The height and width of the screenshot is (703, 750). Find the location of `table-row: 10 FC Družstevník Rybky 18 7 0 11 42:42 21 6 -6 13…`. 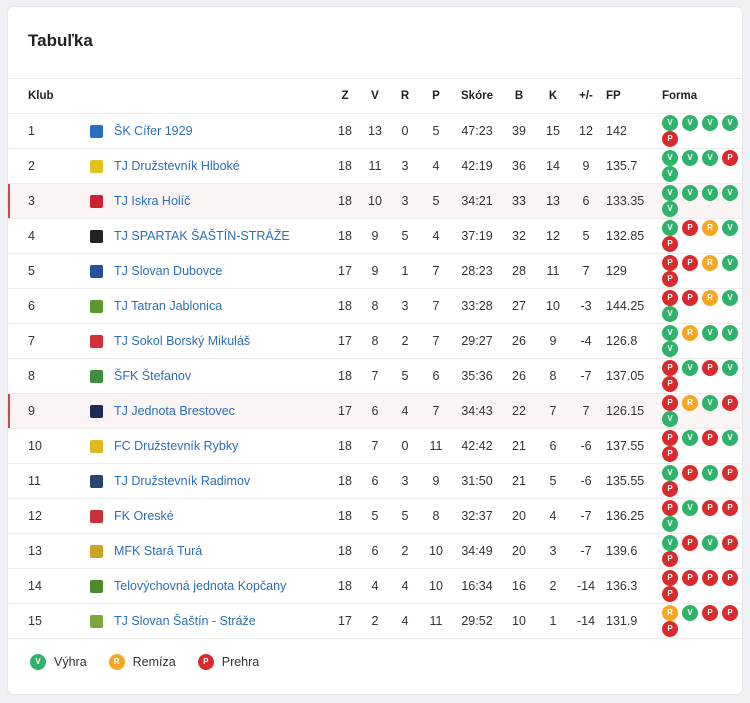

table-row: 10 FC Družstevník Rybky 18 7 0 11 42:42 21 6 -6 13… is located at coordinates (375, 446).